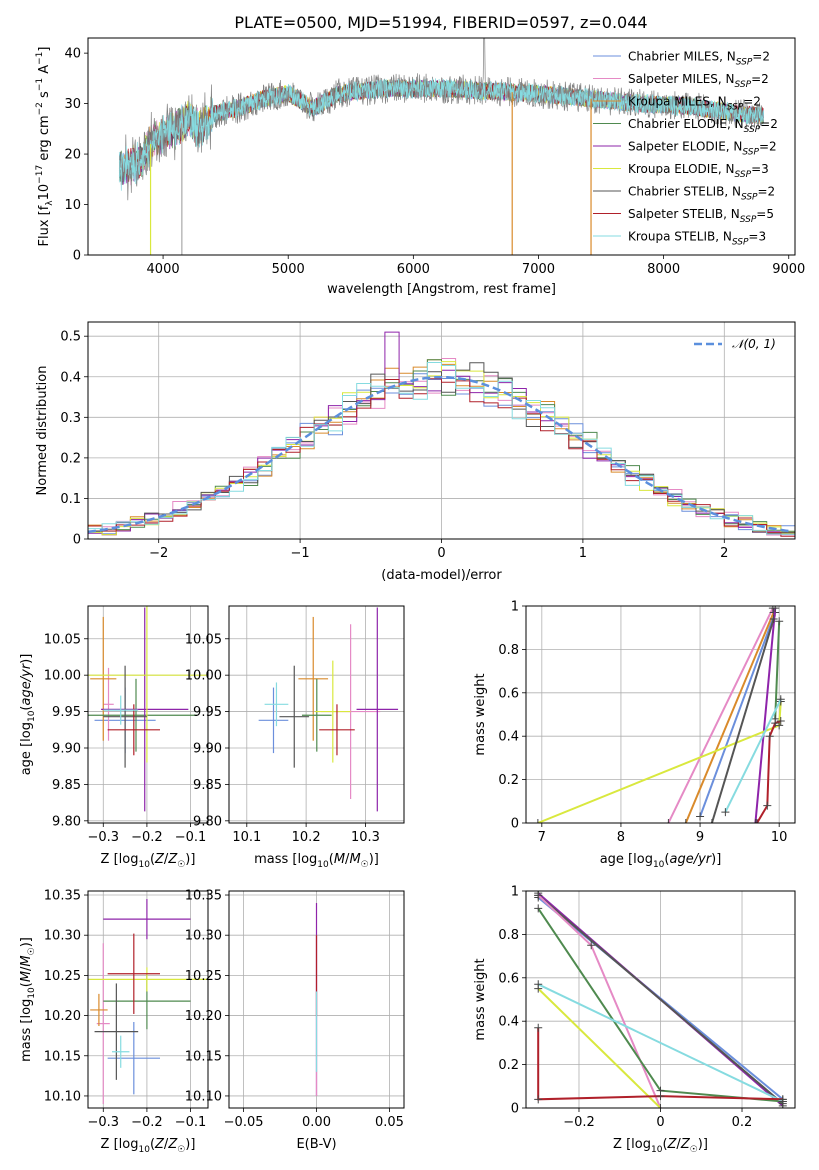 Image resolution: width=819 pixels, height=1170 pixels. What do you see at coordinates (703, 126) in the screenshot?
I see `legend-label: Chabrier ELODIE, NSSP=2` at bounding box center [703, 126].